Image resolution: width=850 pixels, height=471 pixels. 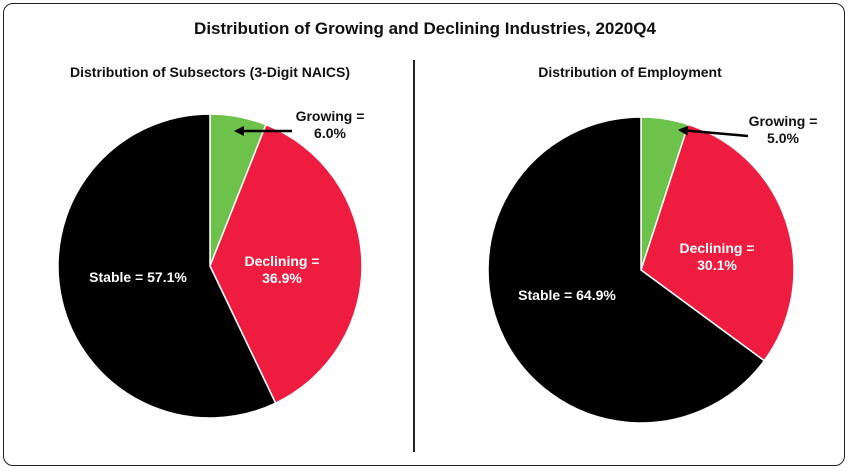 I want to click on left-slice-declining, so click(x=286, y=264).